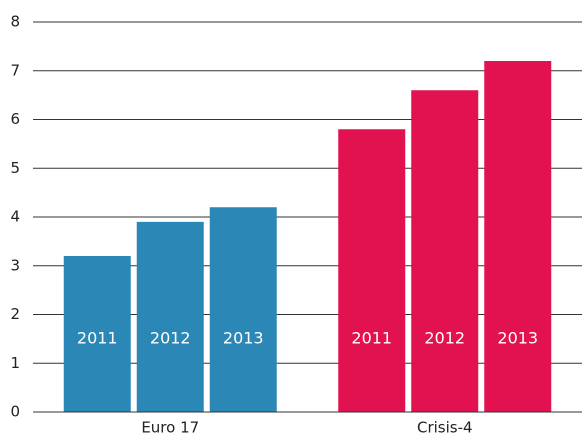 Image resolution: width=582 pixels, height=437 pixels. What do you see at coordinates (445, 428) in the screenshot?
I see `x-tick-label: Crisis-4` at bounding box center [445, 428].